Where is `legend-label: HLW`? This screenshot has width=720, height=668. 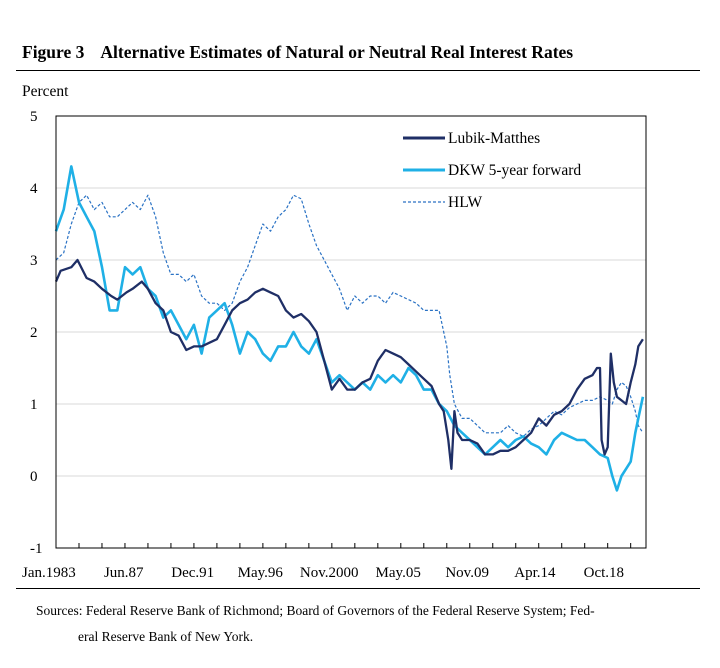 legend-label: HLW is located at coordinates (465, 202).